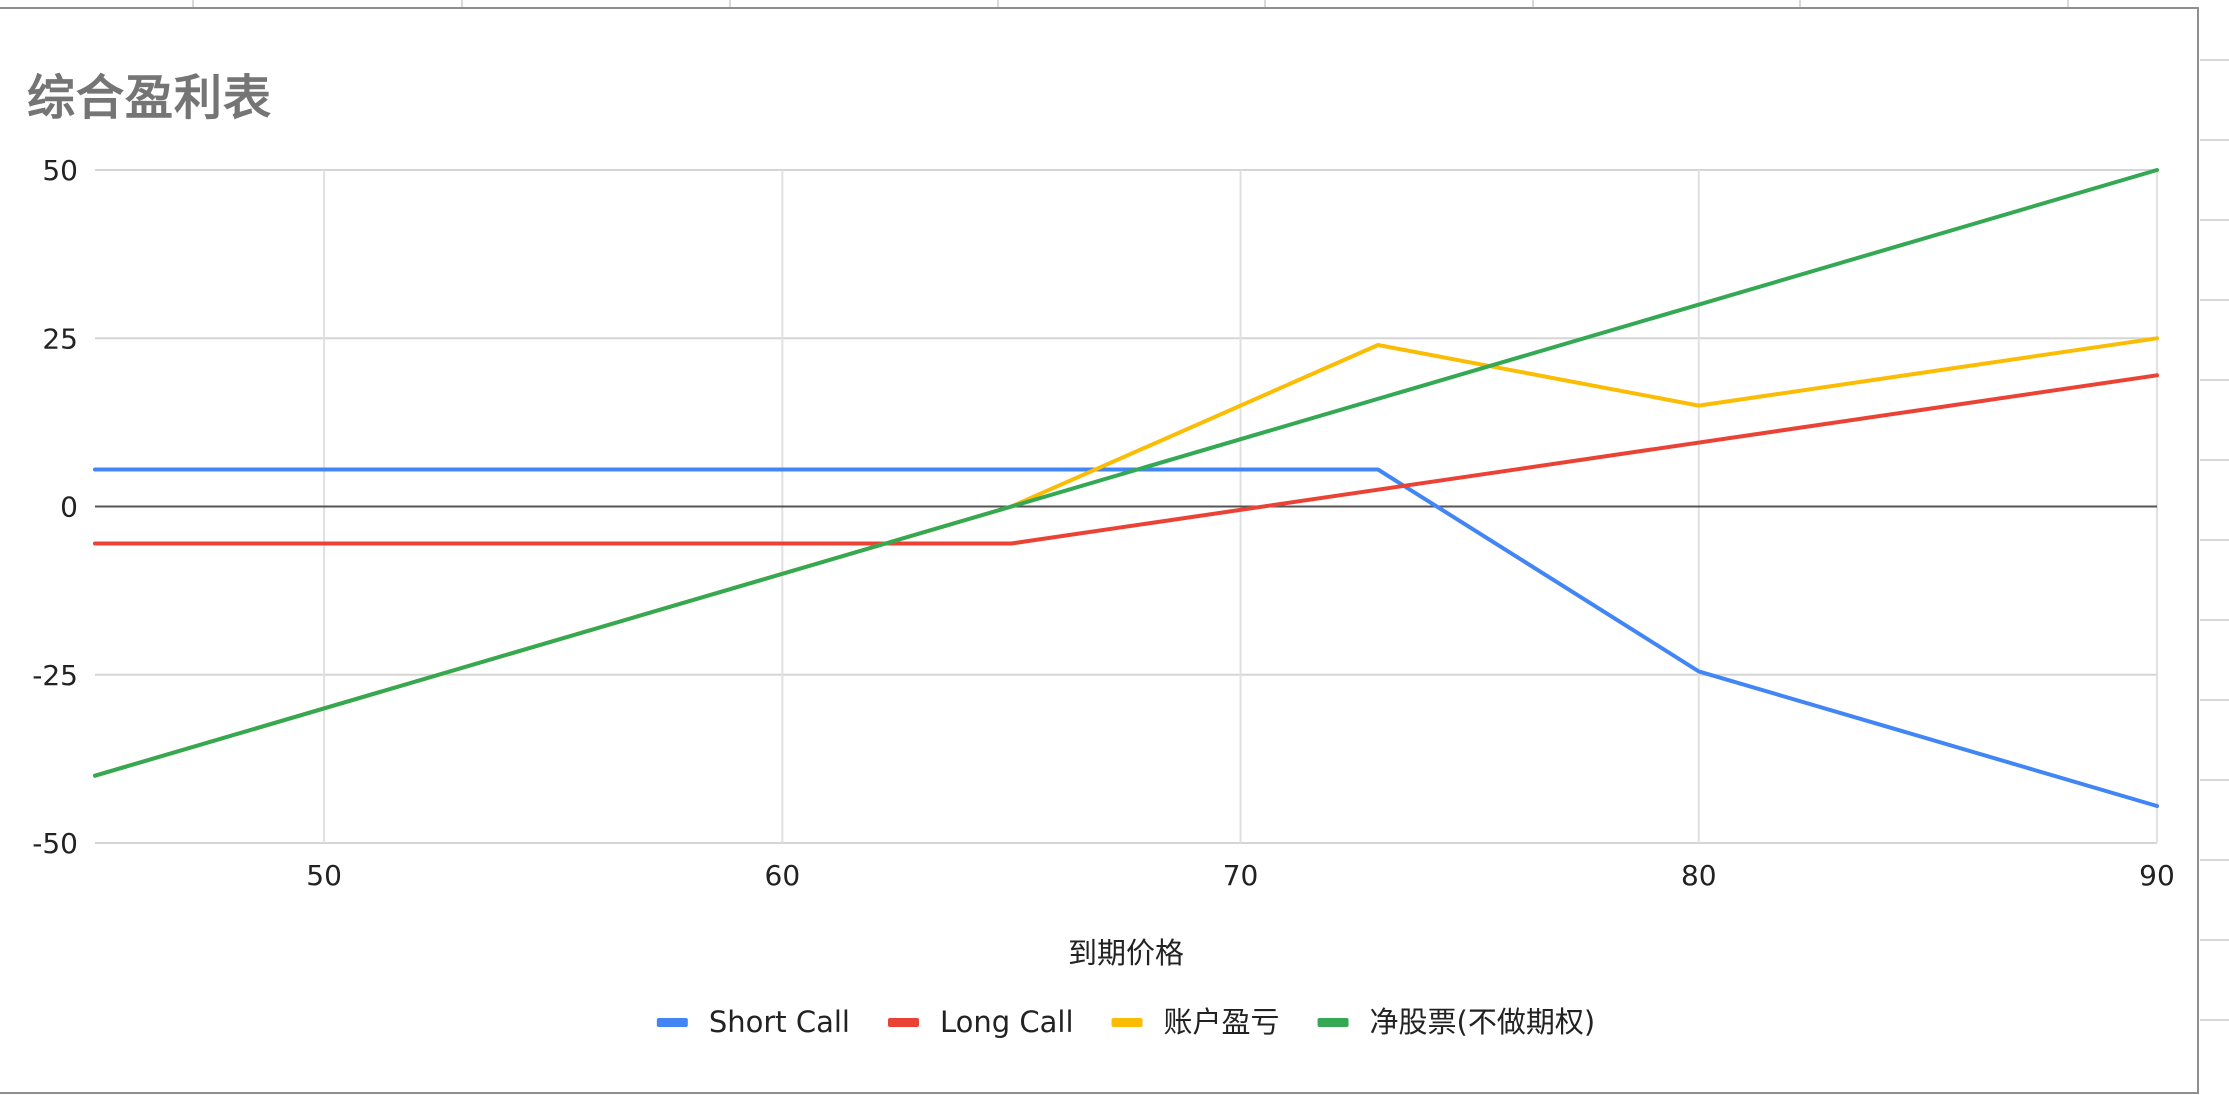 This screenshot has width=2229, height=1095. What do you see at coordinates (55, 675) in the screenshot?
I see `y-tick-label: -25` at bounding box center [55, 675].